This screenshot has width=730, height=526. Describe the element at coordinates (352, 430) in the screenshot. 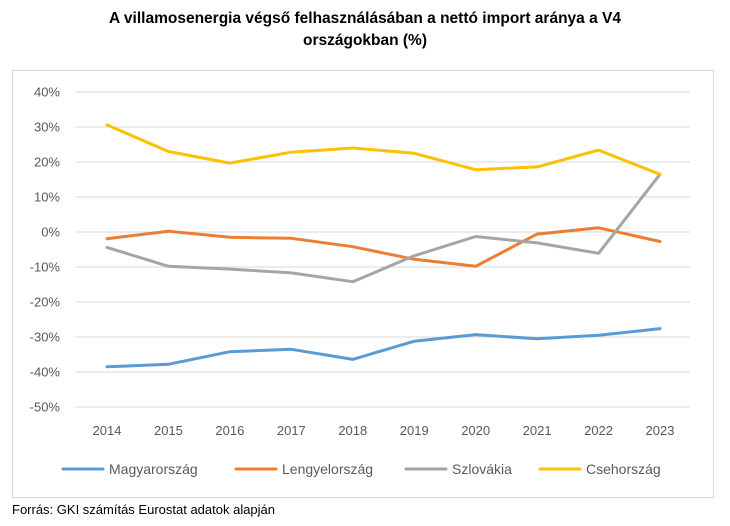

I see `x-tick-label: 2018` at that location.